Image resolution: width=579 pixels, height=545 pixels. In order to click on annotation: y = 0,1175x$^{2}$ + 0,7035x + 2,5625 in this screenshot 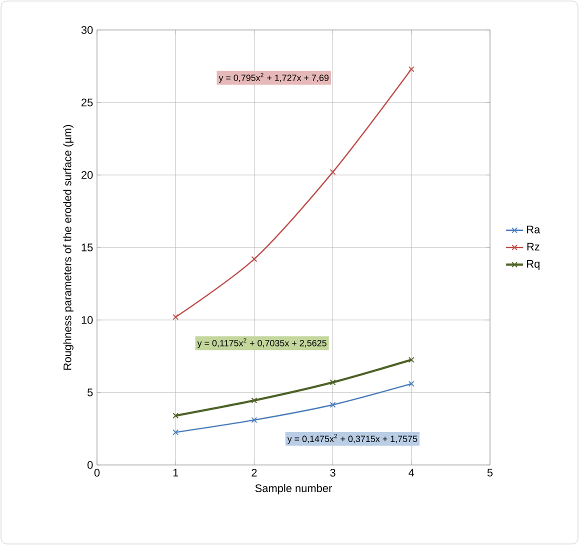, I will do `click(261, 343)`.